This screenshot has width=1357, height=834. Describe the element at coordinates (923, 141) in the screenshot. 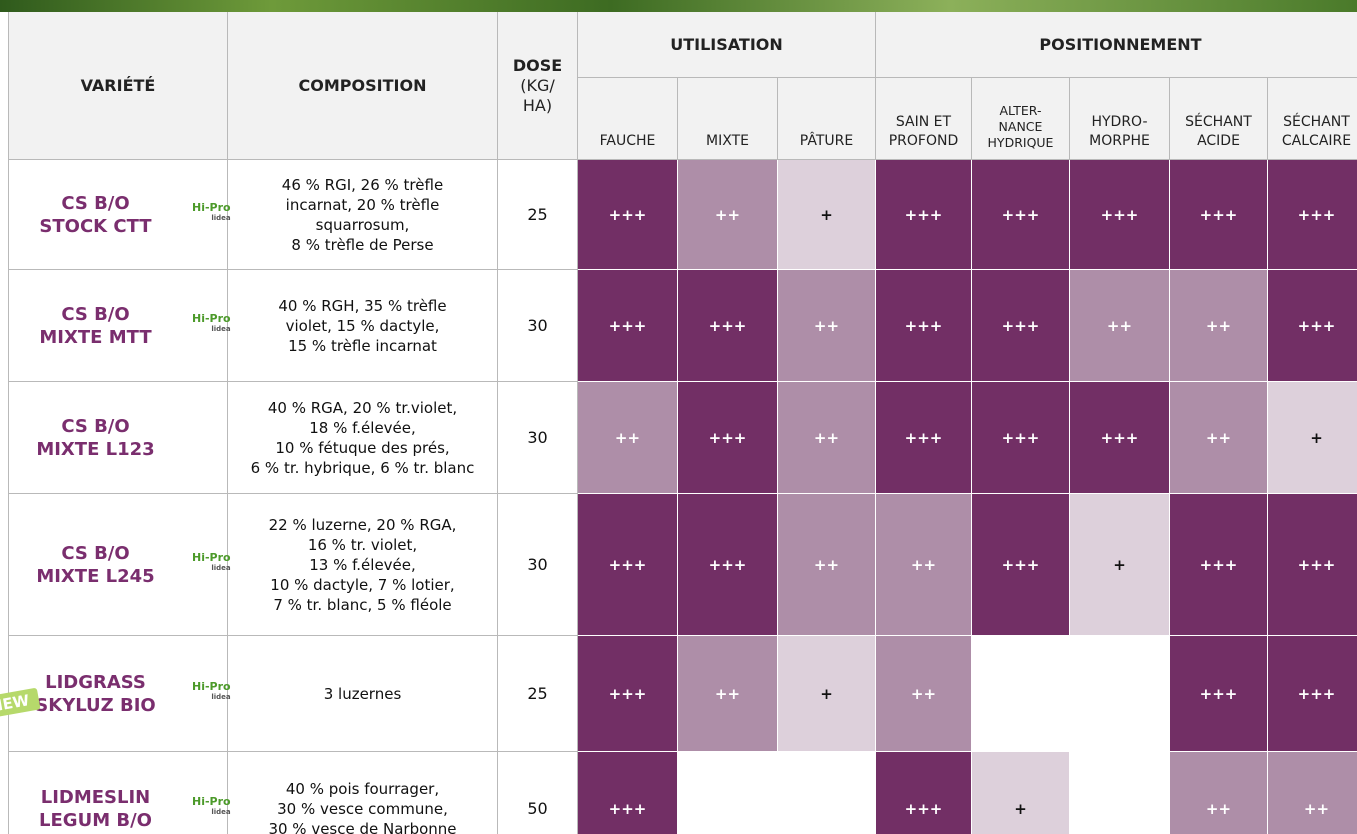

I see `column-header-text: PROFOND` at that location.